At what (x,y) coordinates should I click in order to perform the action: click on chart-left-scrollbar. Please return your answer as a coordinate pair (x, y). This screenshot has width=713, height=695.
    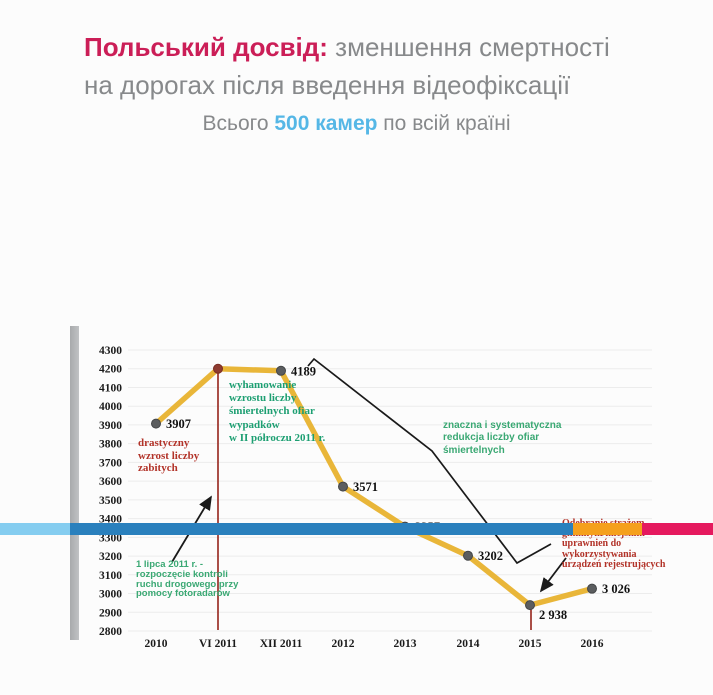
    Looking at the image, I should click on (74, 483).